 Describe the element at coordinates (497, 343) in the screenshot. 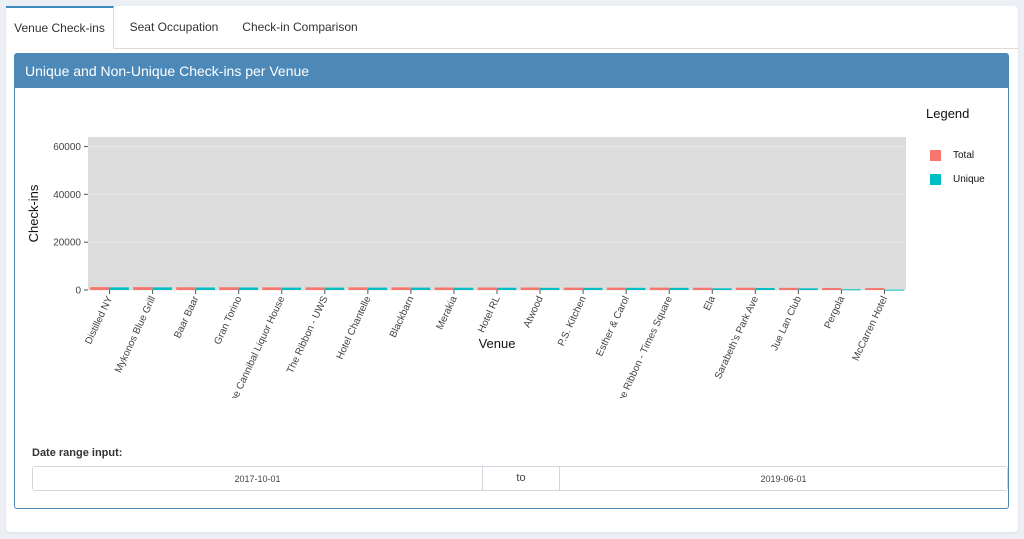

I see `x-axis-title: Venue` at that location.